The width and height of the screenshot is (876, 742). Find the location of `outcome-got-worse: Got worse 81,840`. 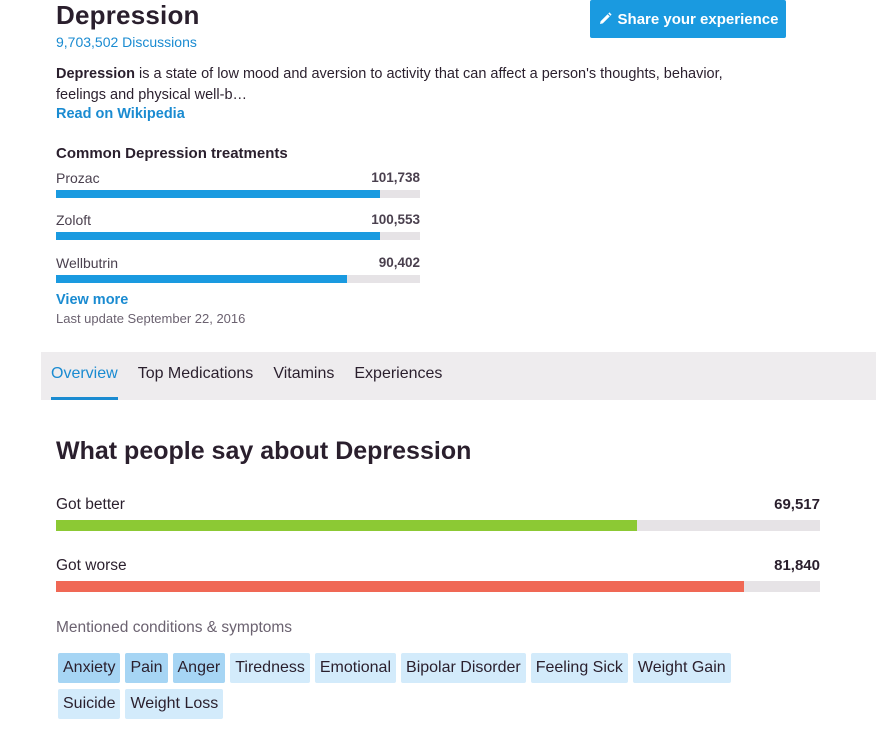

outcome-got-worse: Got worse 81,840 is located at coordinates (438, 574).